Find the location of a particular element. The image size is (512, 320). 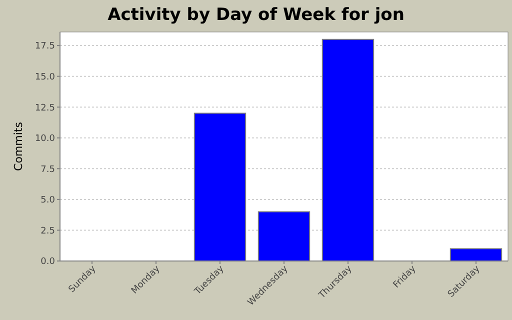

y-tick-label: 10.0 is located at coordinates (45, 139).